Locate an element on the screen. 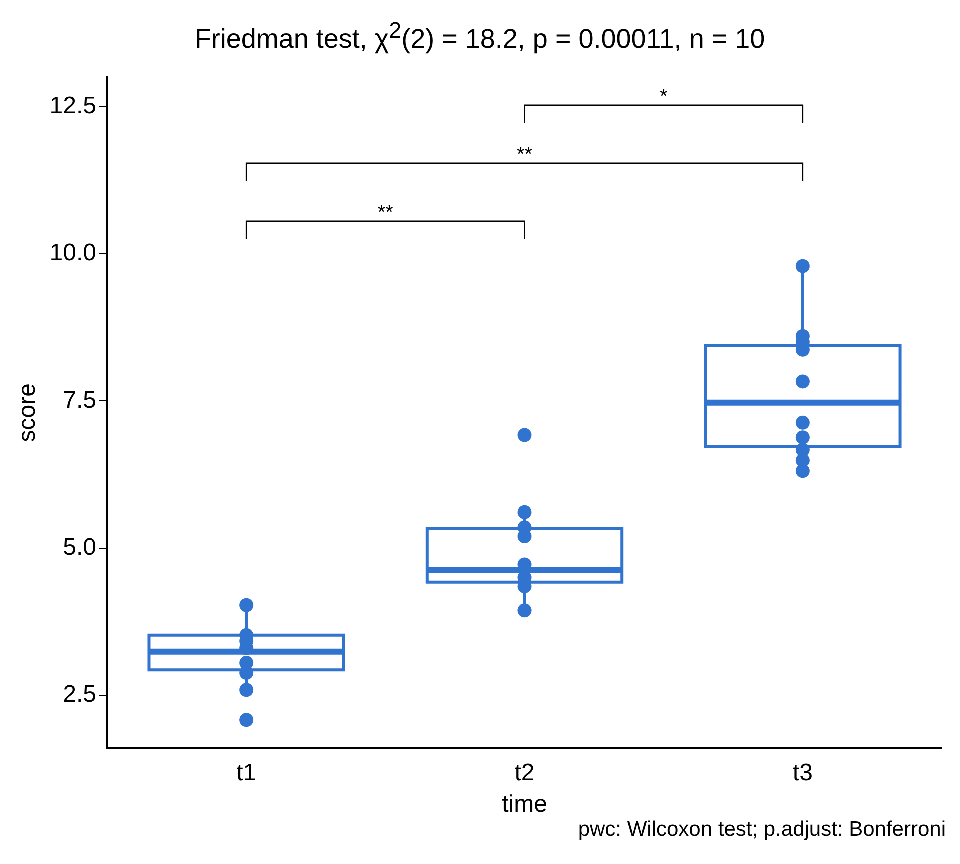 Image resolution: width=960 pixels, height=864 pixels. y-tick-label: 5.0 is located at coordinates (80, 547).